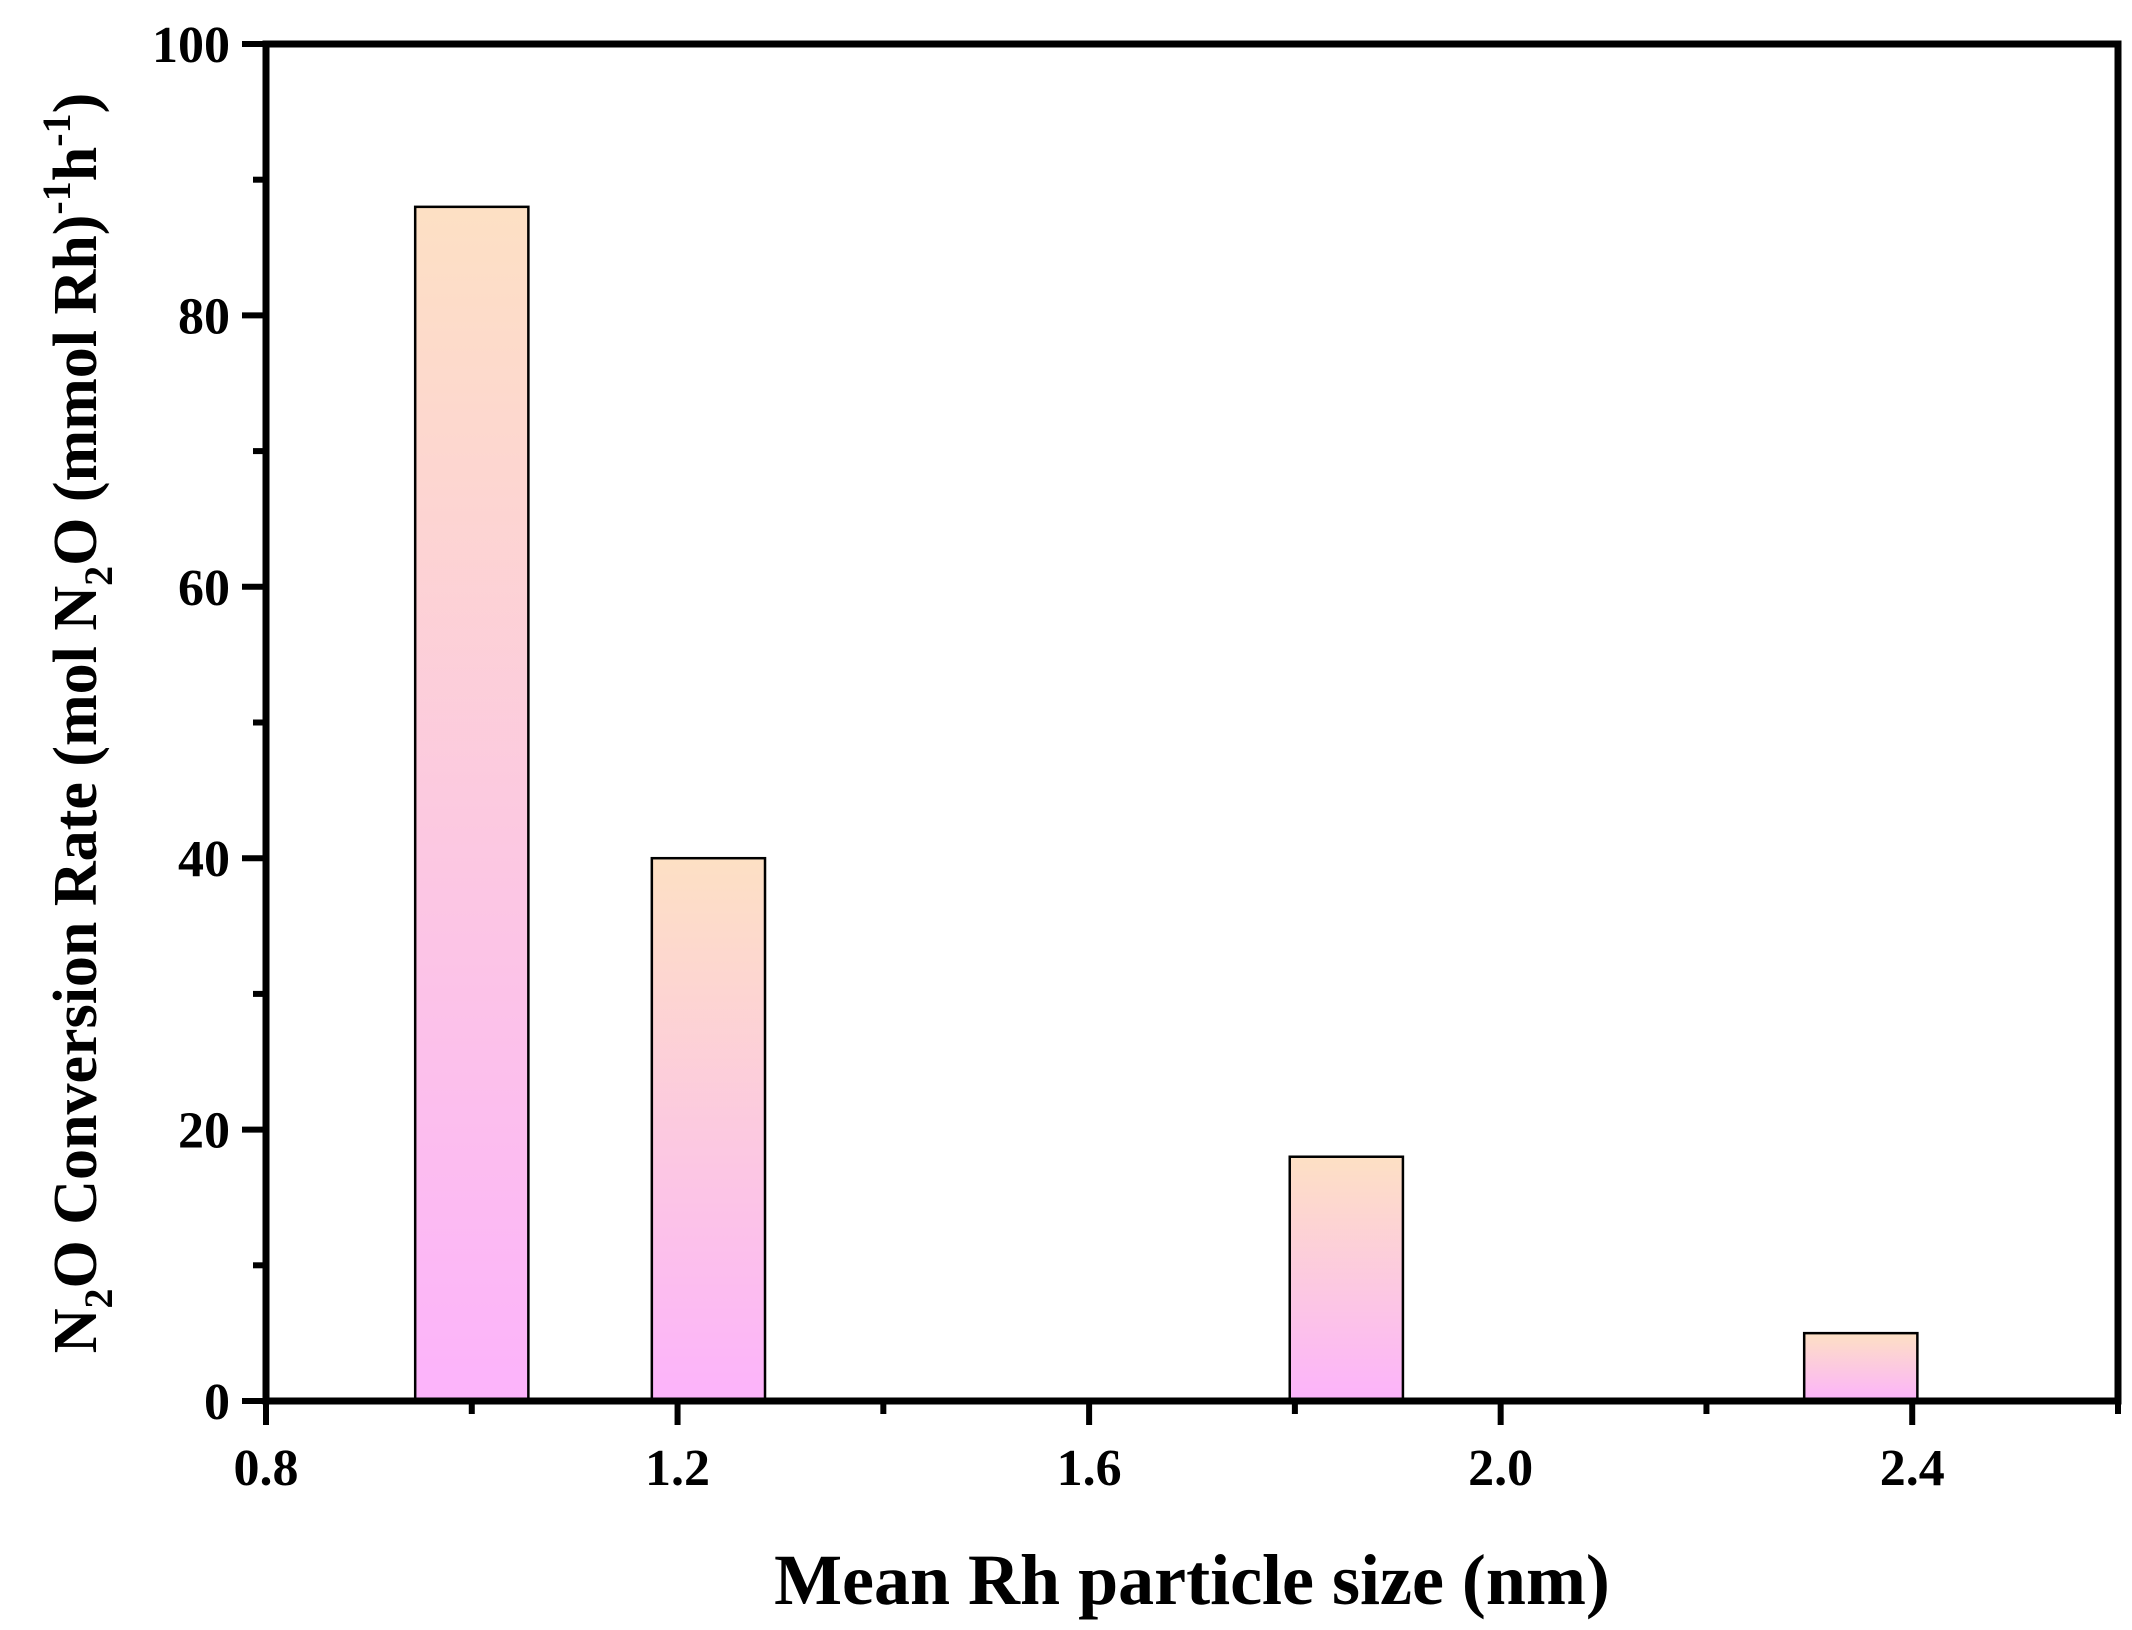 The width and height of the screenshot is (2132, 1630). Describe the element at coordinates (191, 45) in the screenshot. I see `y-tick-label-5: 100` at that location.